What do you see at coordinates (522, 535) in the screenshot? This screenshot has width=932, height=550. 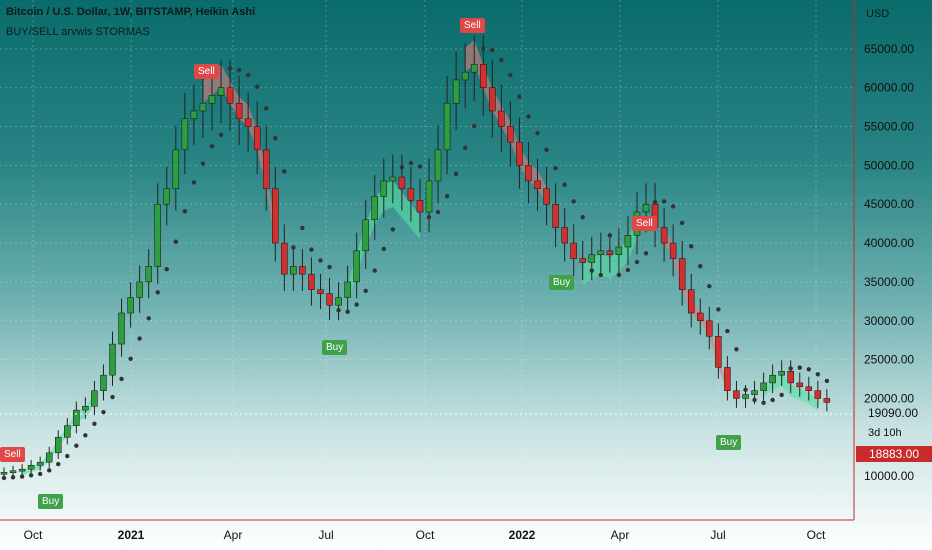 I see `time-tick-label: 2022` at bounding box center [522, 535].